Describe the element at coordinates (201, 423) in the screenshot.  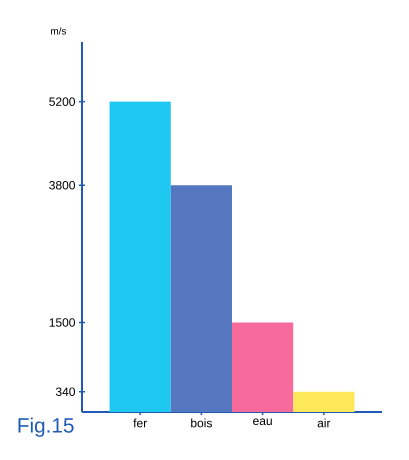
I see `x-tick-label: bois` at that location.